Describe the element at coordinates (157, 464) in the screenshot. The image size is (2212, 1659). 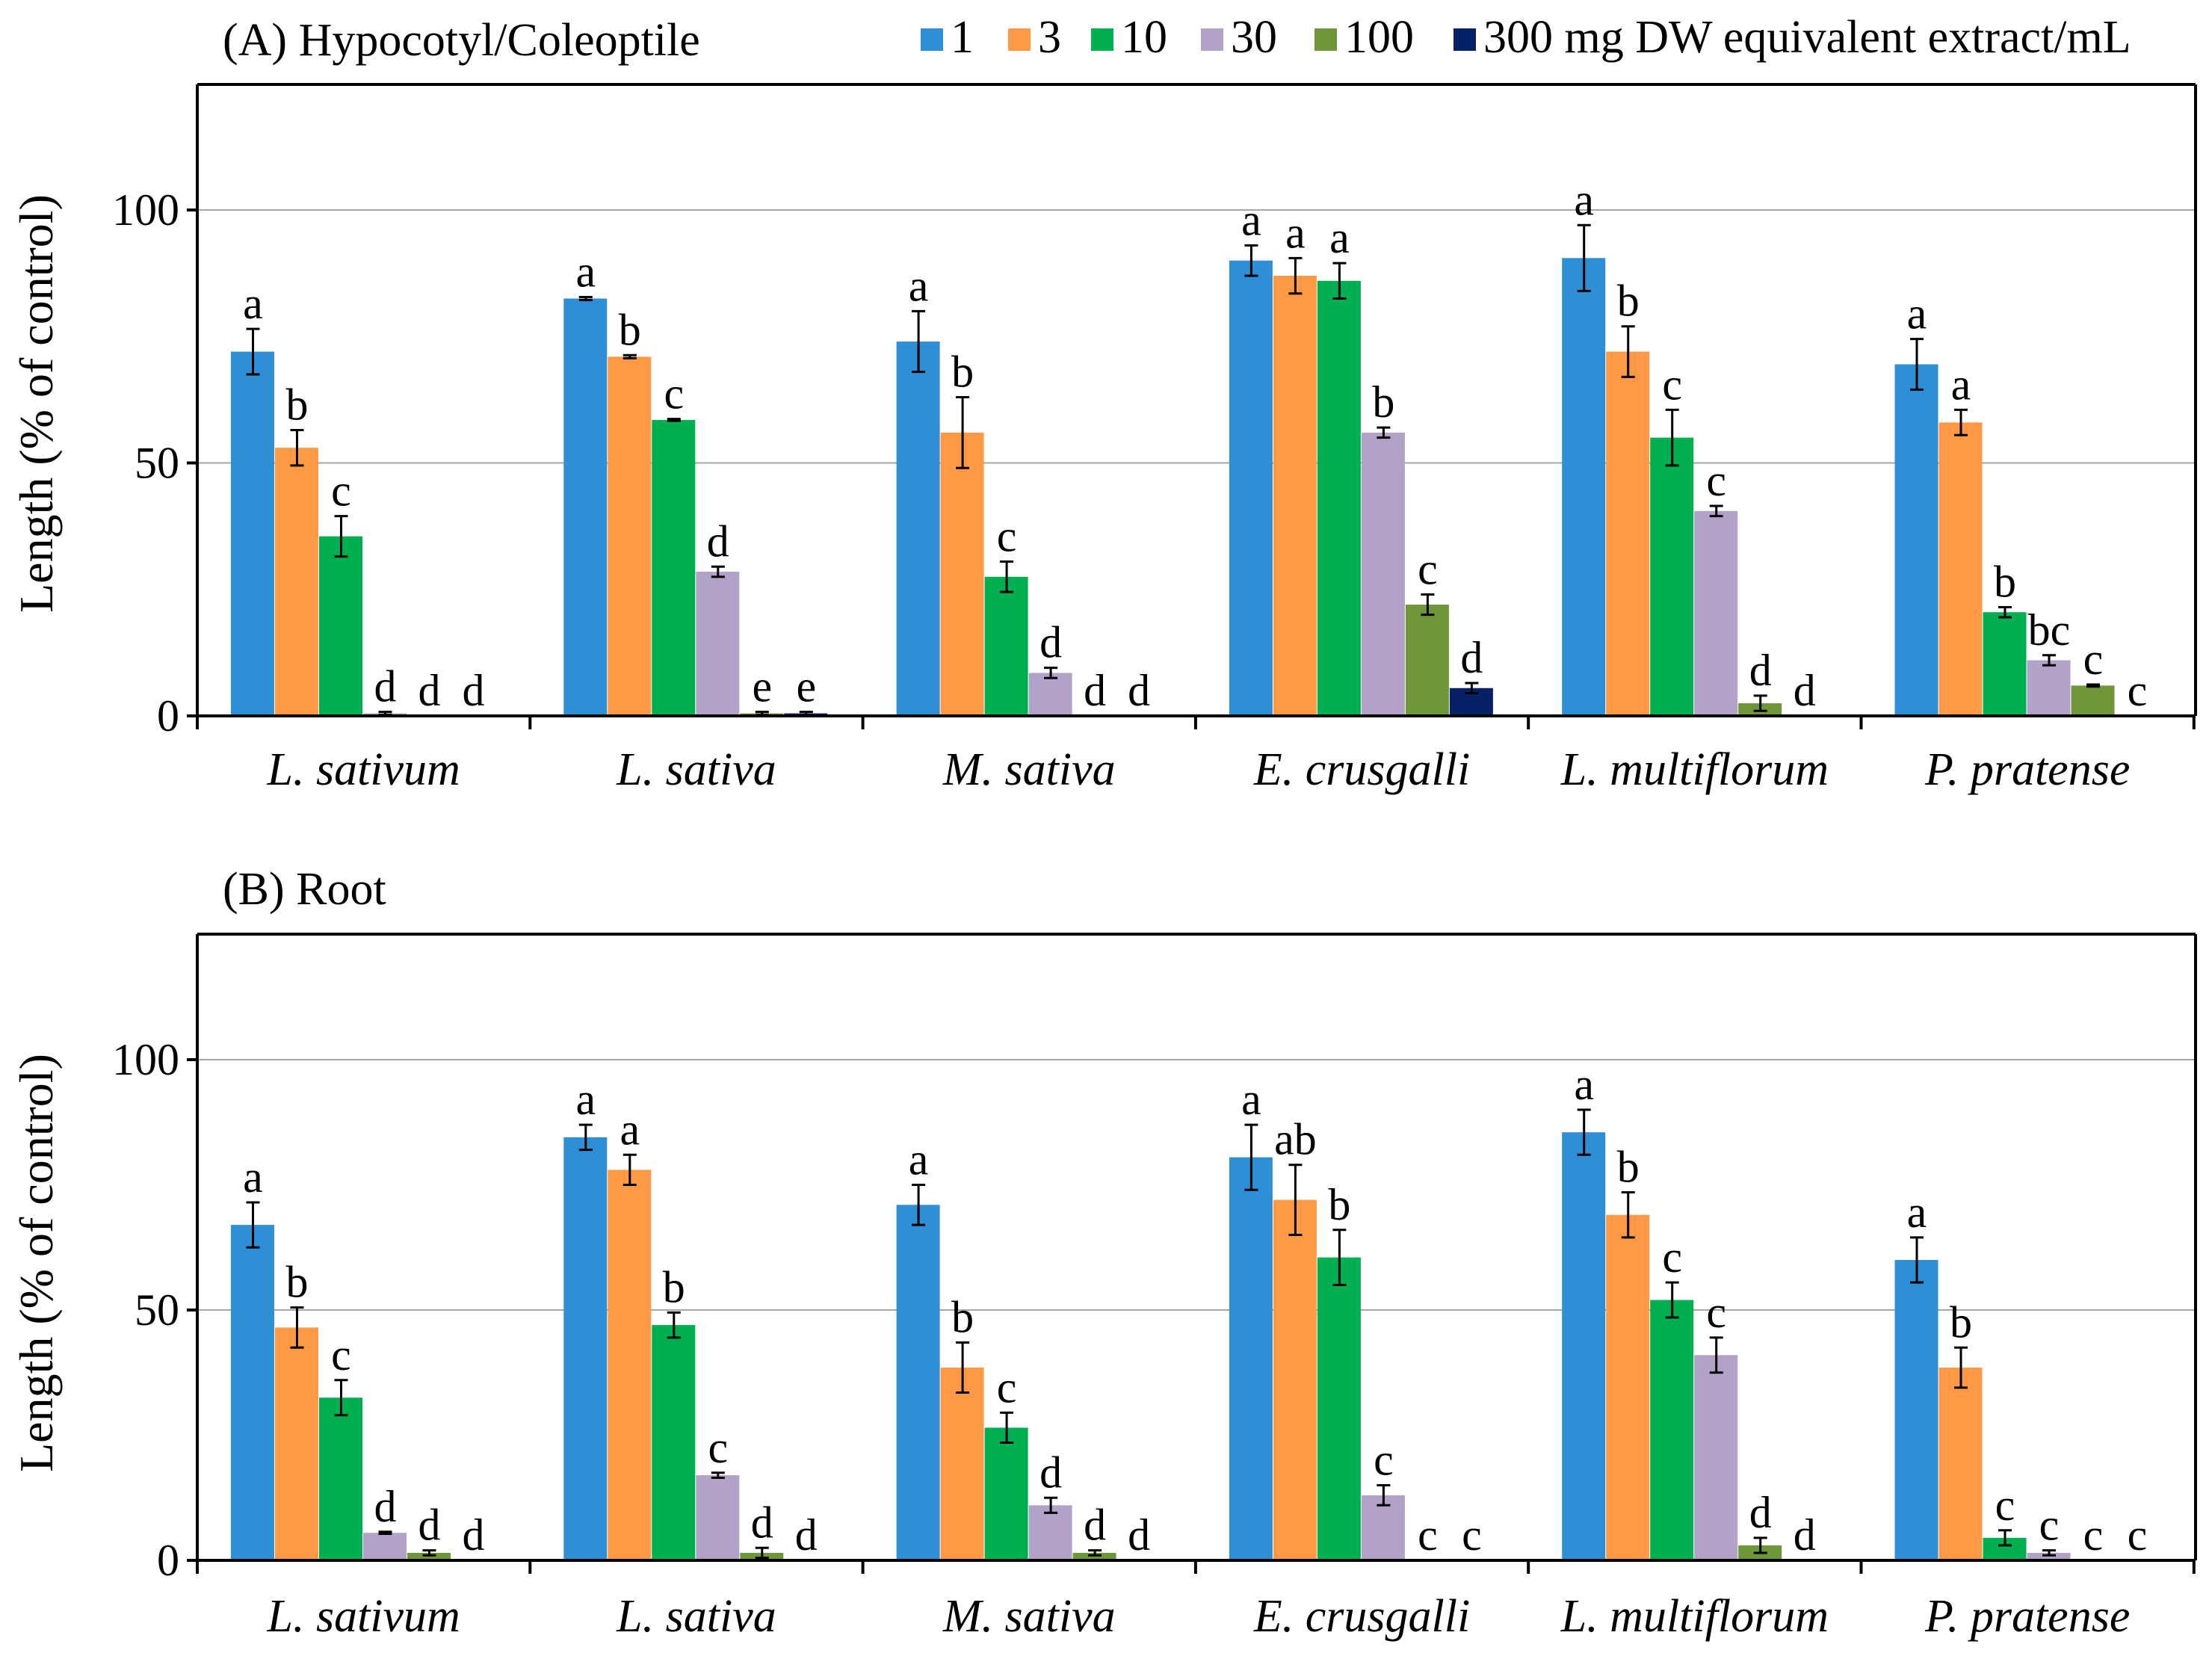
I see `y-tick-label-50: 50` at that location.